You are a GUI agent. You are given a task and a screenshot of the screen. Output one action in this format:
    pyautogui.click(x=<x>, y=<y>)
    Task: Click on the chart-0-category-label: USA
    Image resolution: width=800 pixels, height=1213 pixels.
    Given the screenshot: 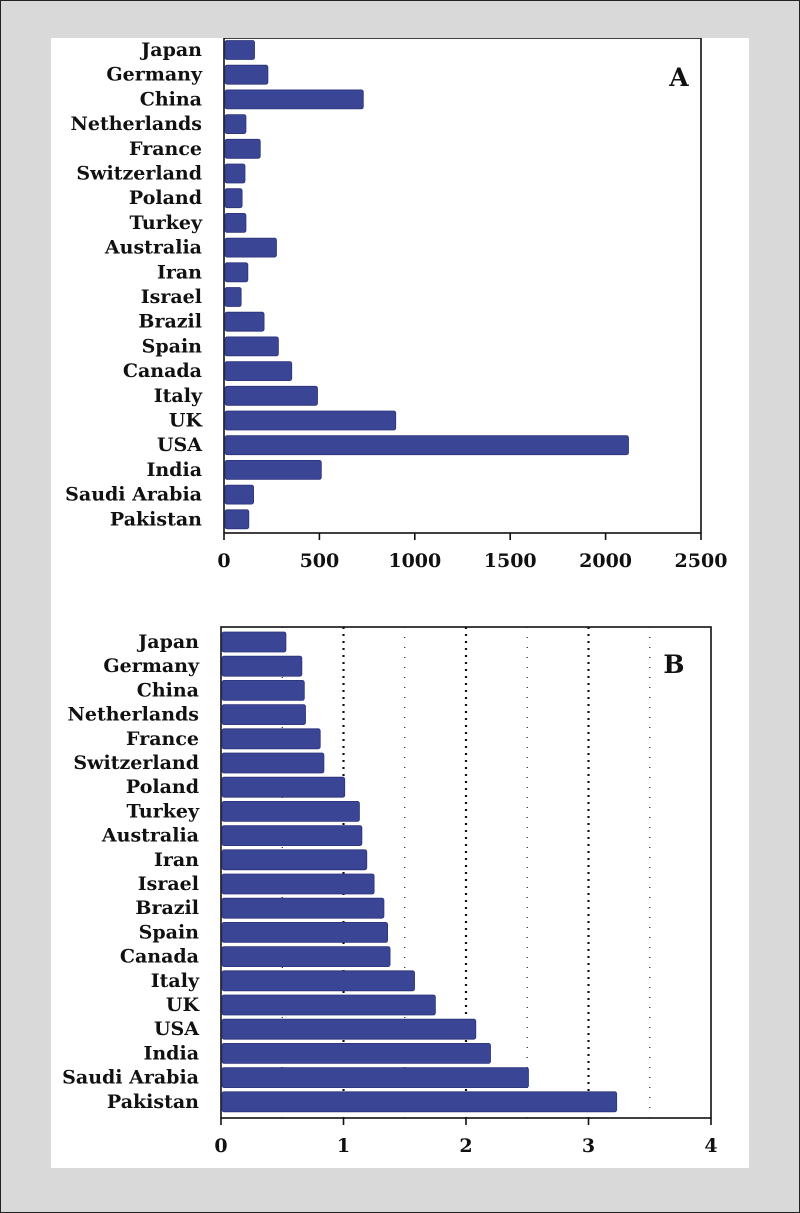 What is the action you would take?
    pyautogui.click(x=179, y=445)
    